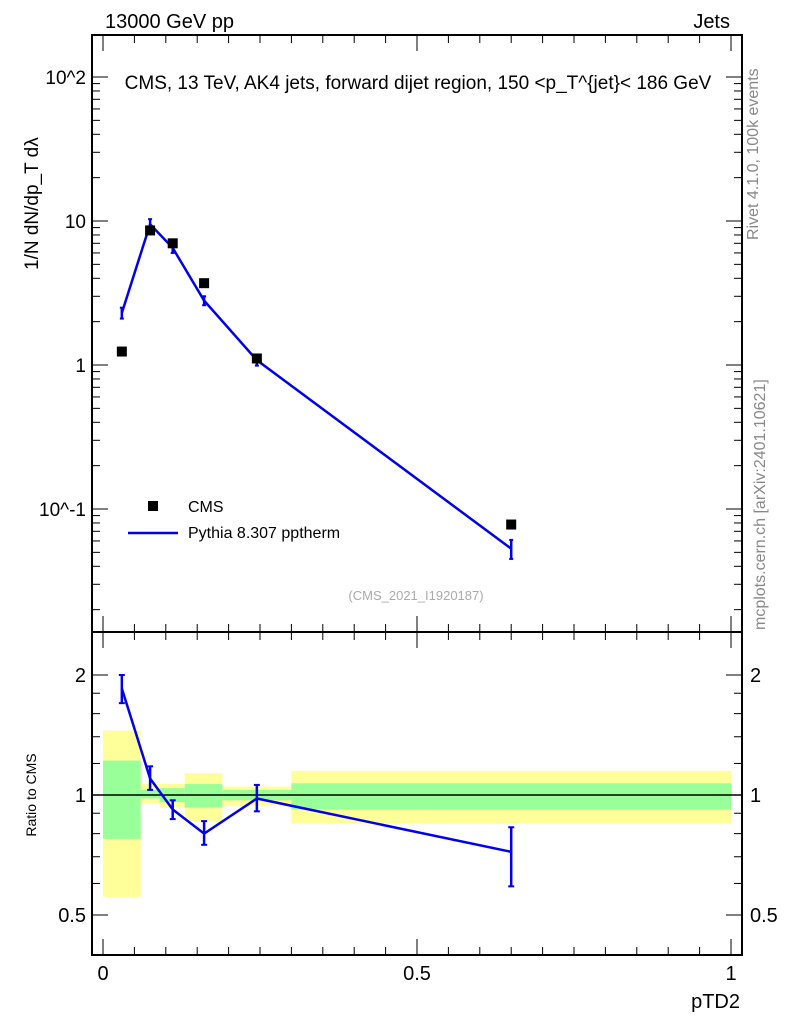 This screenshot has width=786, height=1024. Describe the element at coordinates (760, 504) in the screenshot. I see `mcplots-label: mcplots.cern.ch [arXiv:2401.10621]` at that location.